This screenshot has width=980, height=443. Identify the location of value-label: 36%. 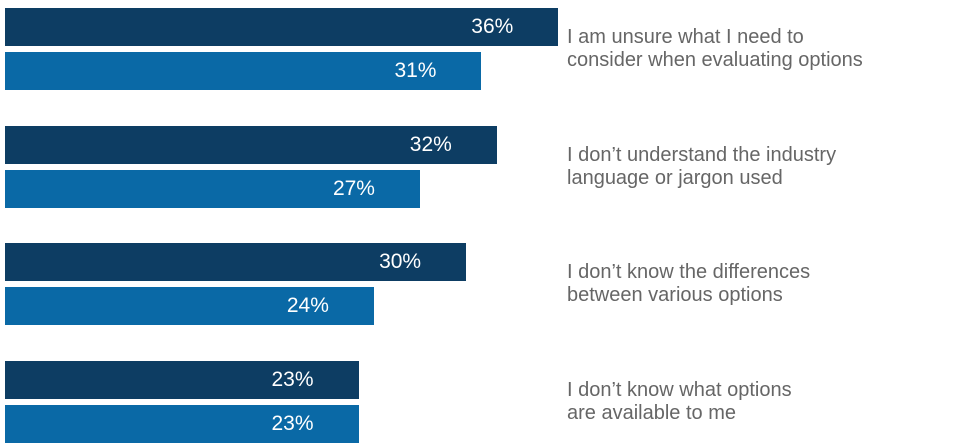
(492, 26).